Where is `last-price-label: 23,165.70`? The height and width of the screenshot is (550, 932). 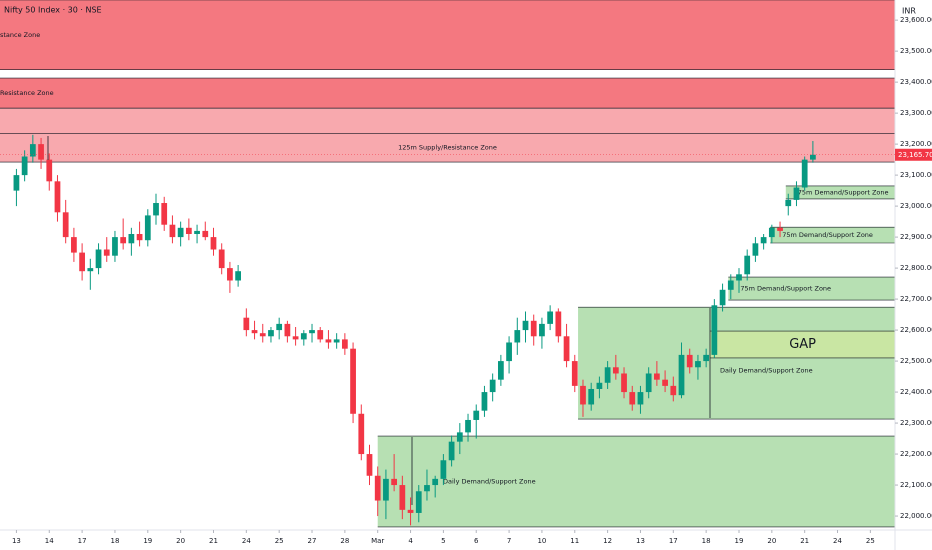
last-price-label: 23,165.70 is located at coordinates (915, 155).